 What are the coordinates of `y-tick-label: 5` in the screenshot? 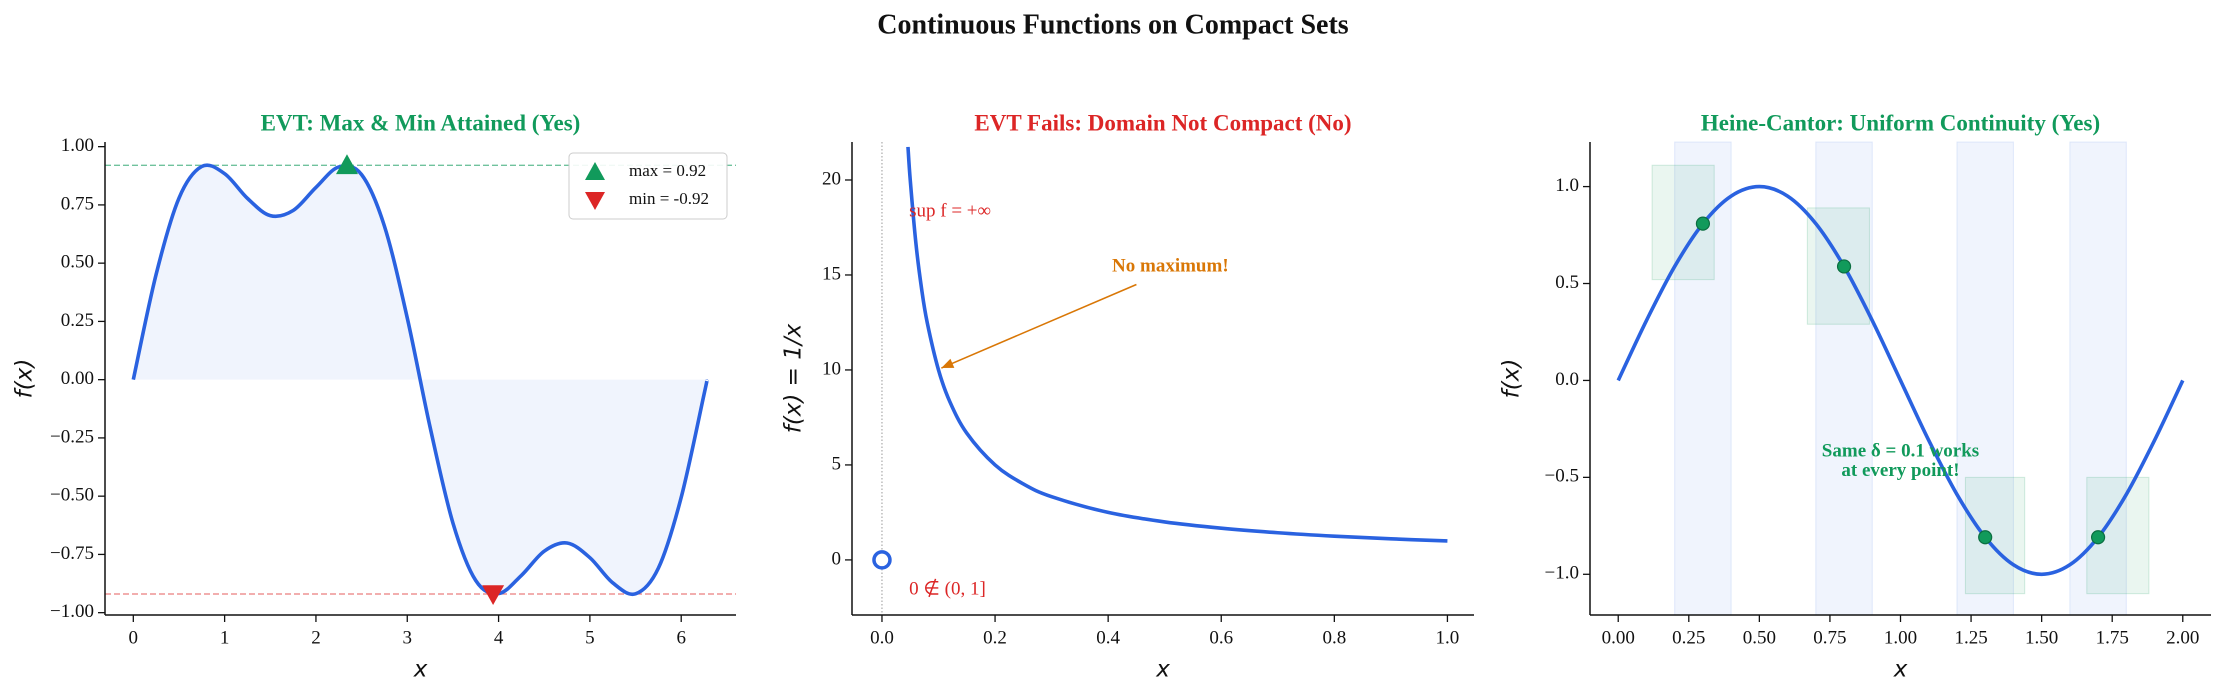 It's located at (837, 463).